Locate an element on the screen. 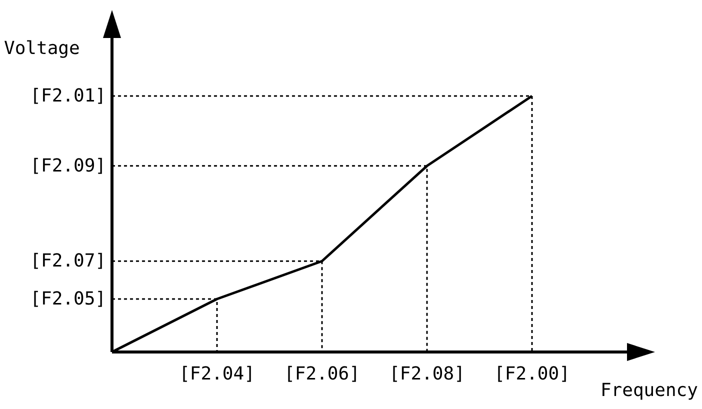 This screenshot has height=409, width=702. text: [F2.01] is located at coordinates (68, 96).